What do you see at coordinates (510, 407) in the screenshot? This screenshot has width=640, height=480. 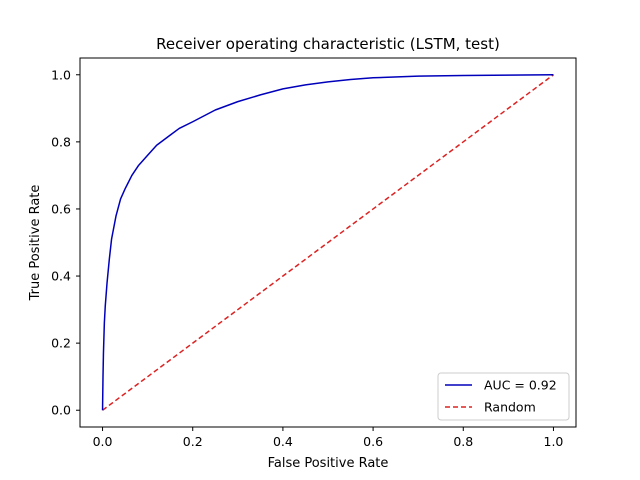 I see `legend-label-random: Random` at bounding box center [510, 407].